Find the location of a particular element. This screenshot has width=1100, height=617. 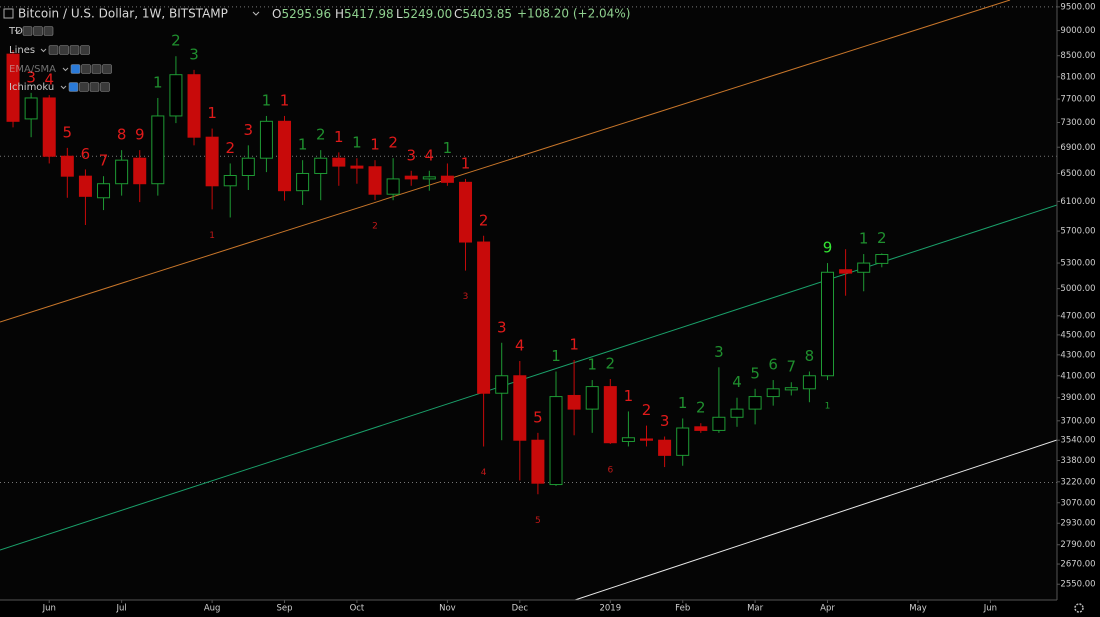

x-tick-label: Sep is located at coordinates (285, 609).